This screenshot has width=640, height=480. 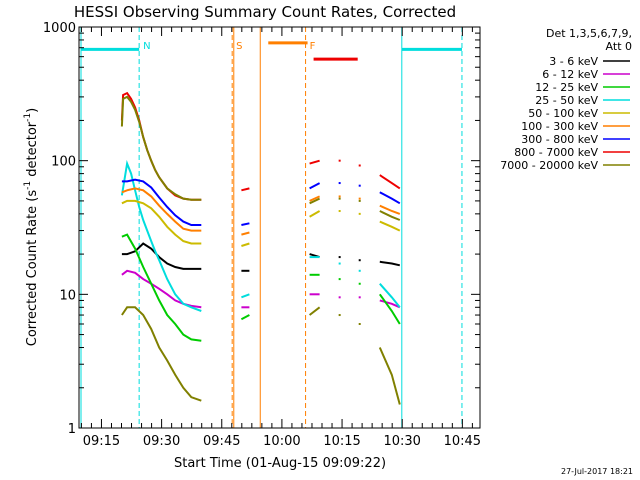 I want to click on legend-label: 800 - 7000 keV, so click(x=556, y=152).